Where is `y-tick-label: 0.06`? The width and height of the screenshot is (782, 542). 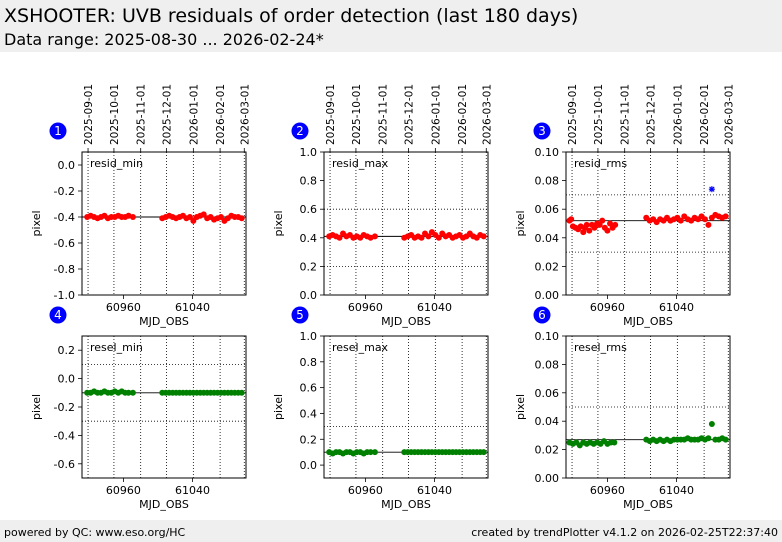 y-tick-label: 0.06 is located at coordinates (547, 393).